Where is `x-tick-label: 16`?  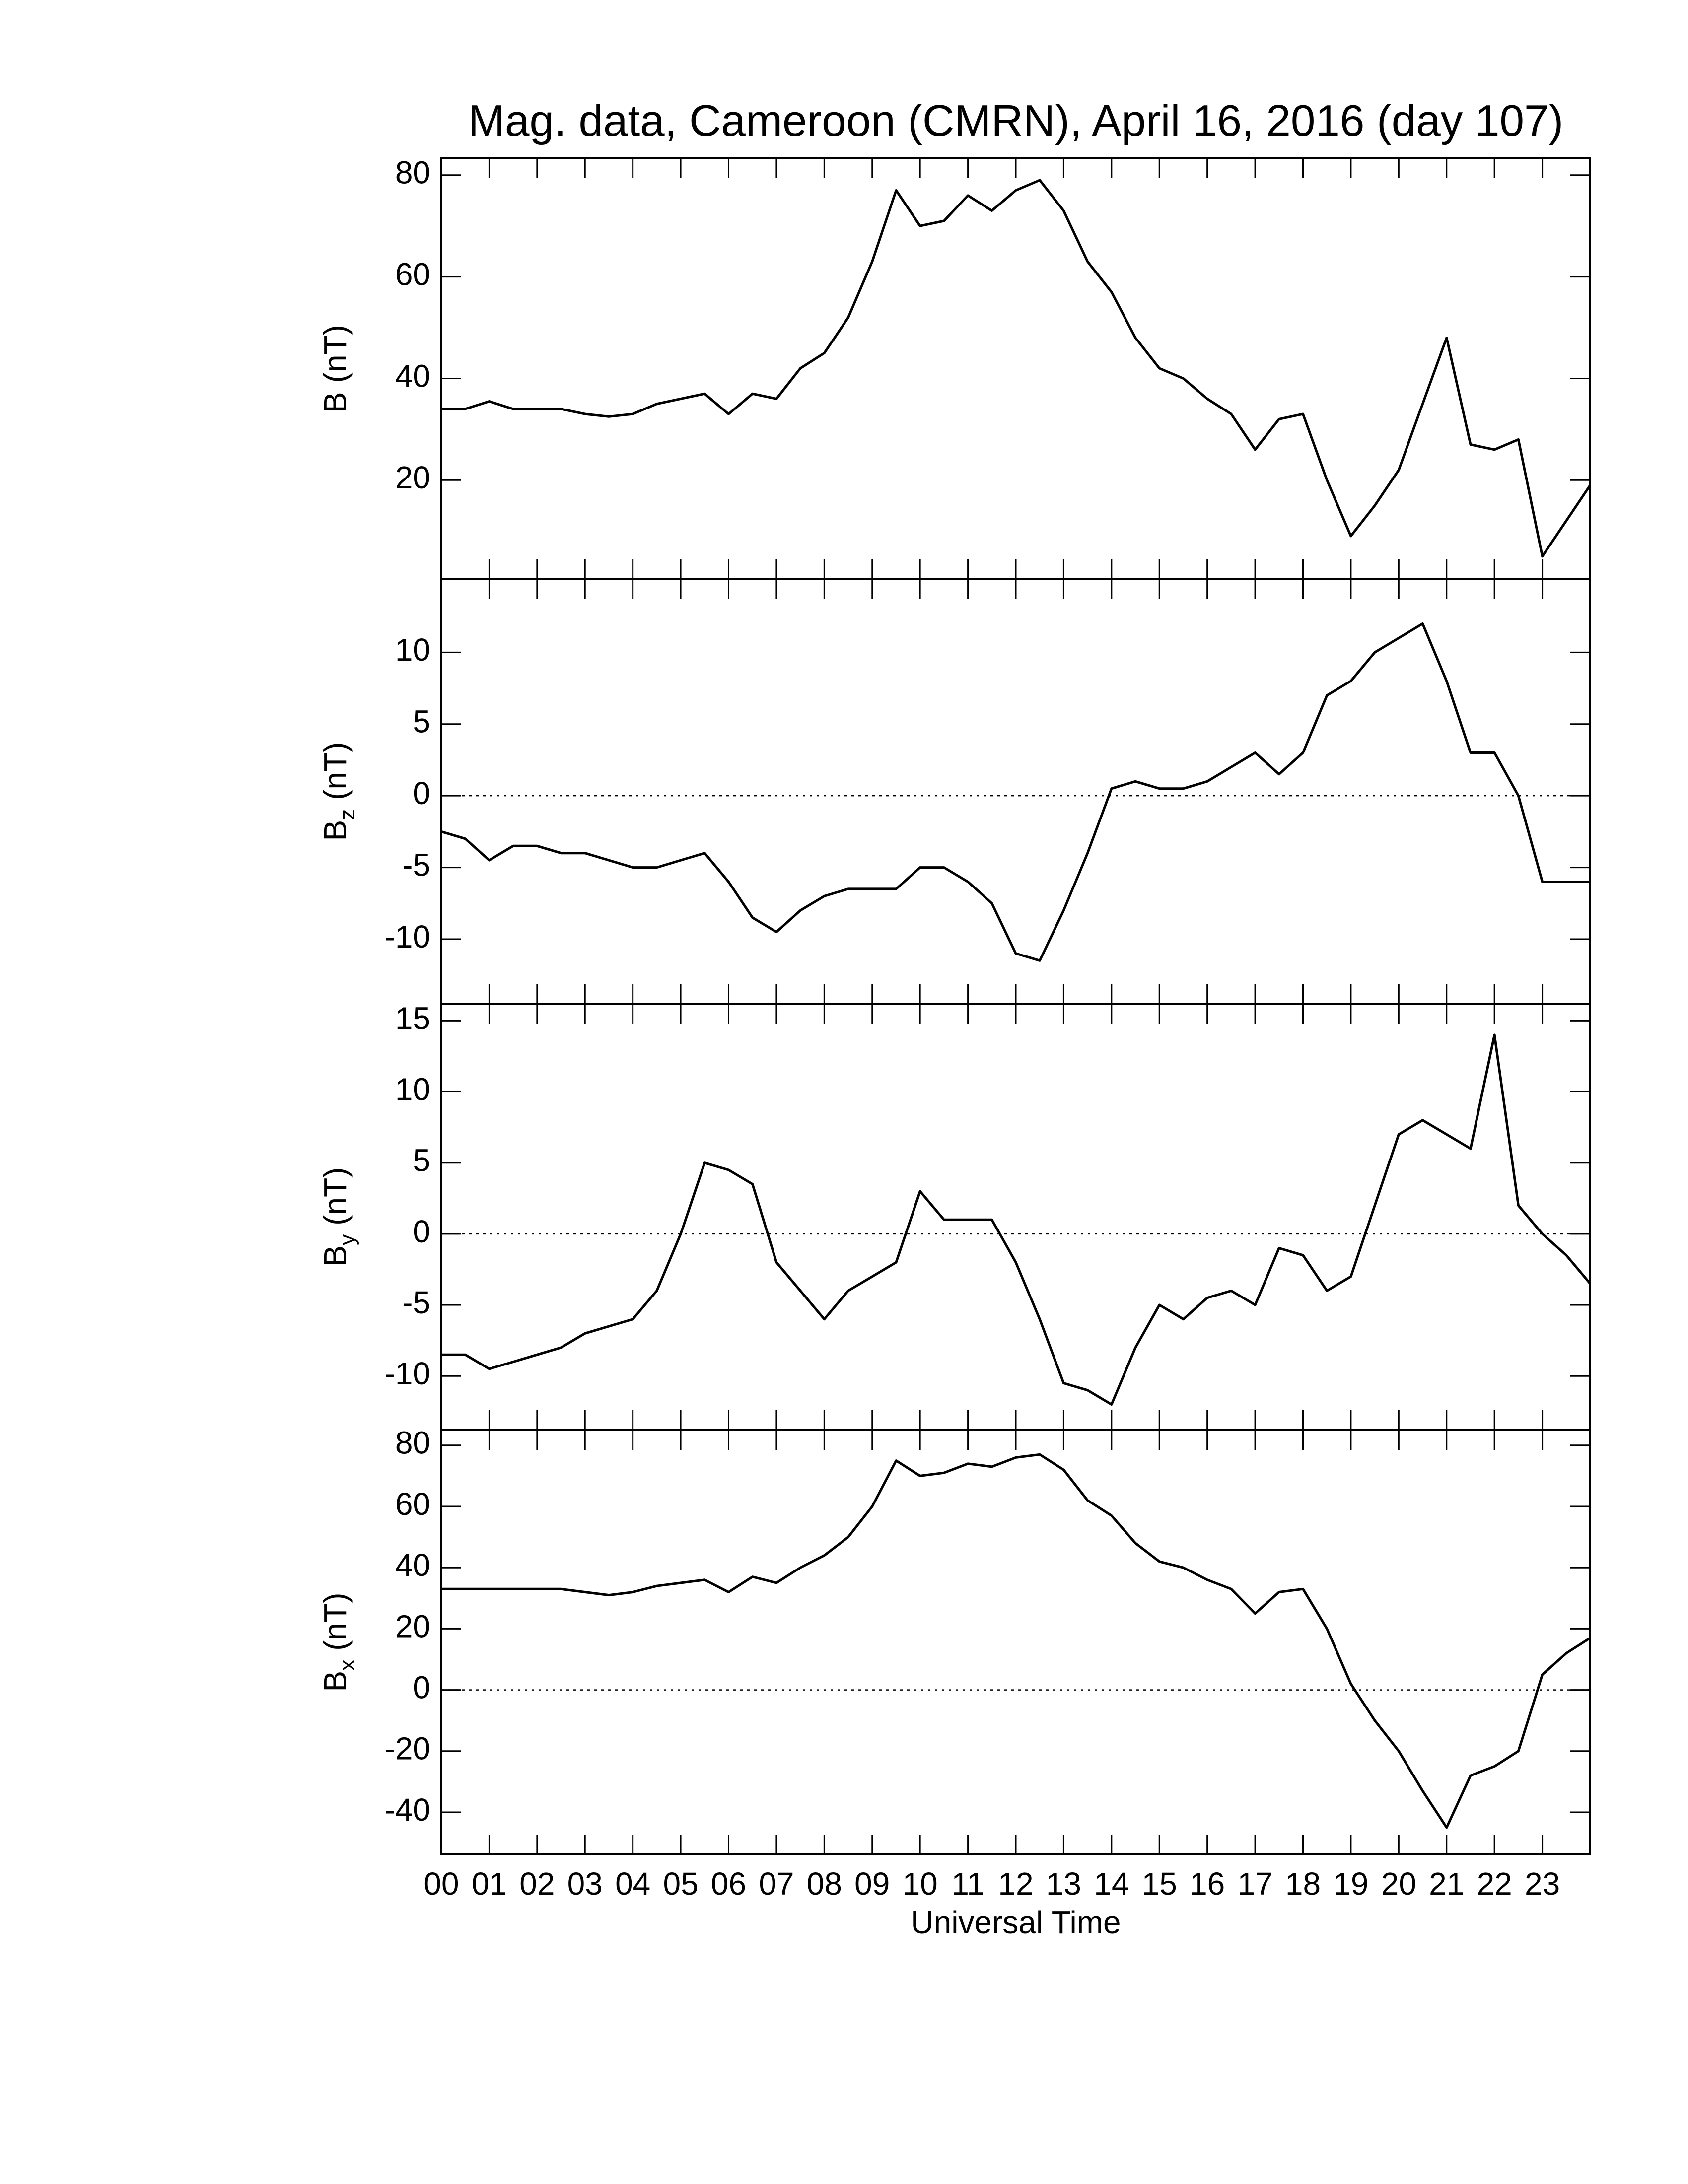
x-tick-label: 16 is located at coordinates (1207, 1884).